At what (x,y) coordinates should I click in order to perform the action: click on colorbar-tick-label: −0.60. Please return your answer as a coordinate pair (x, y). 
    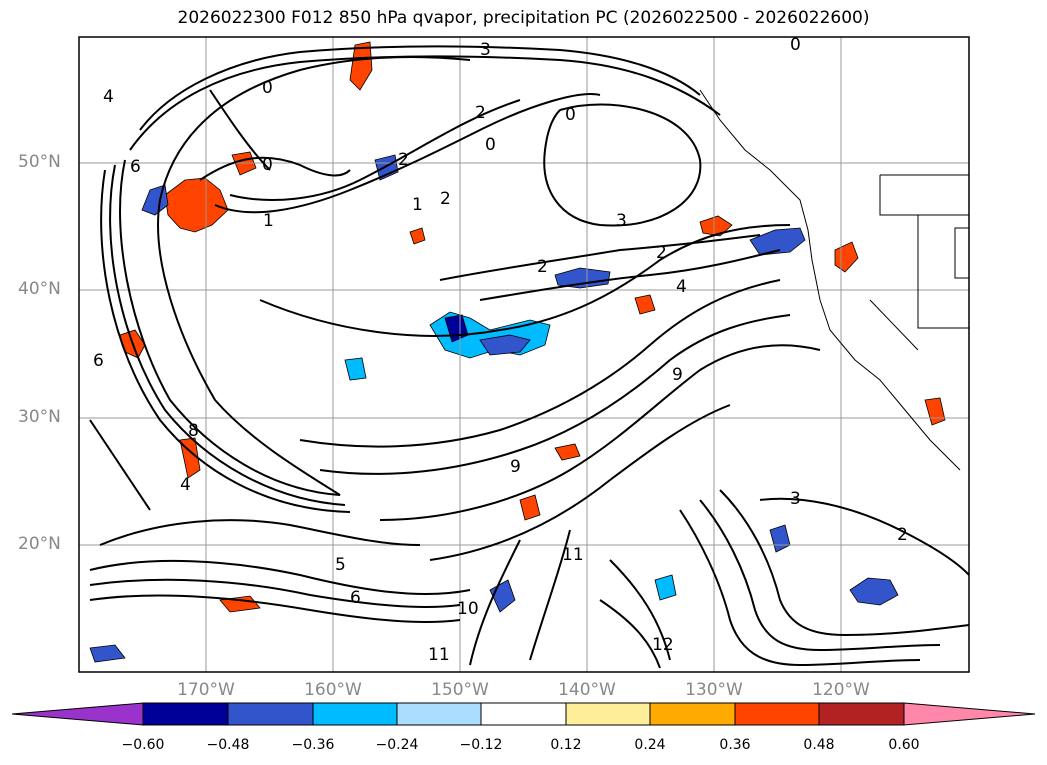
    Looking at the image, I should click on (143, 745).